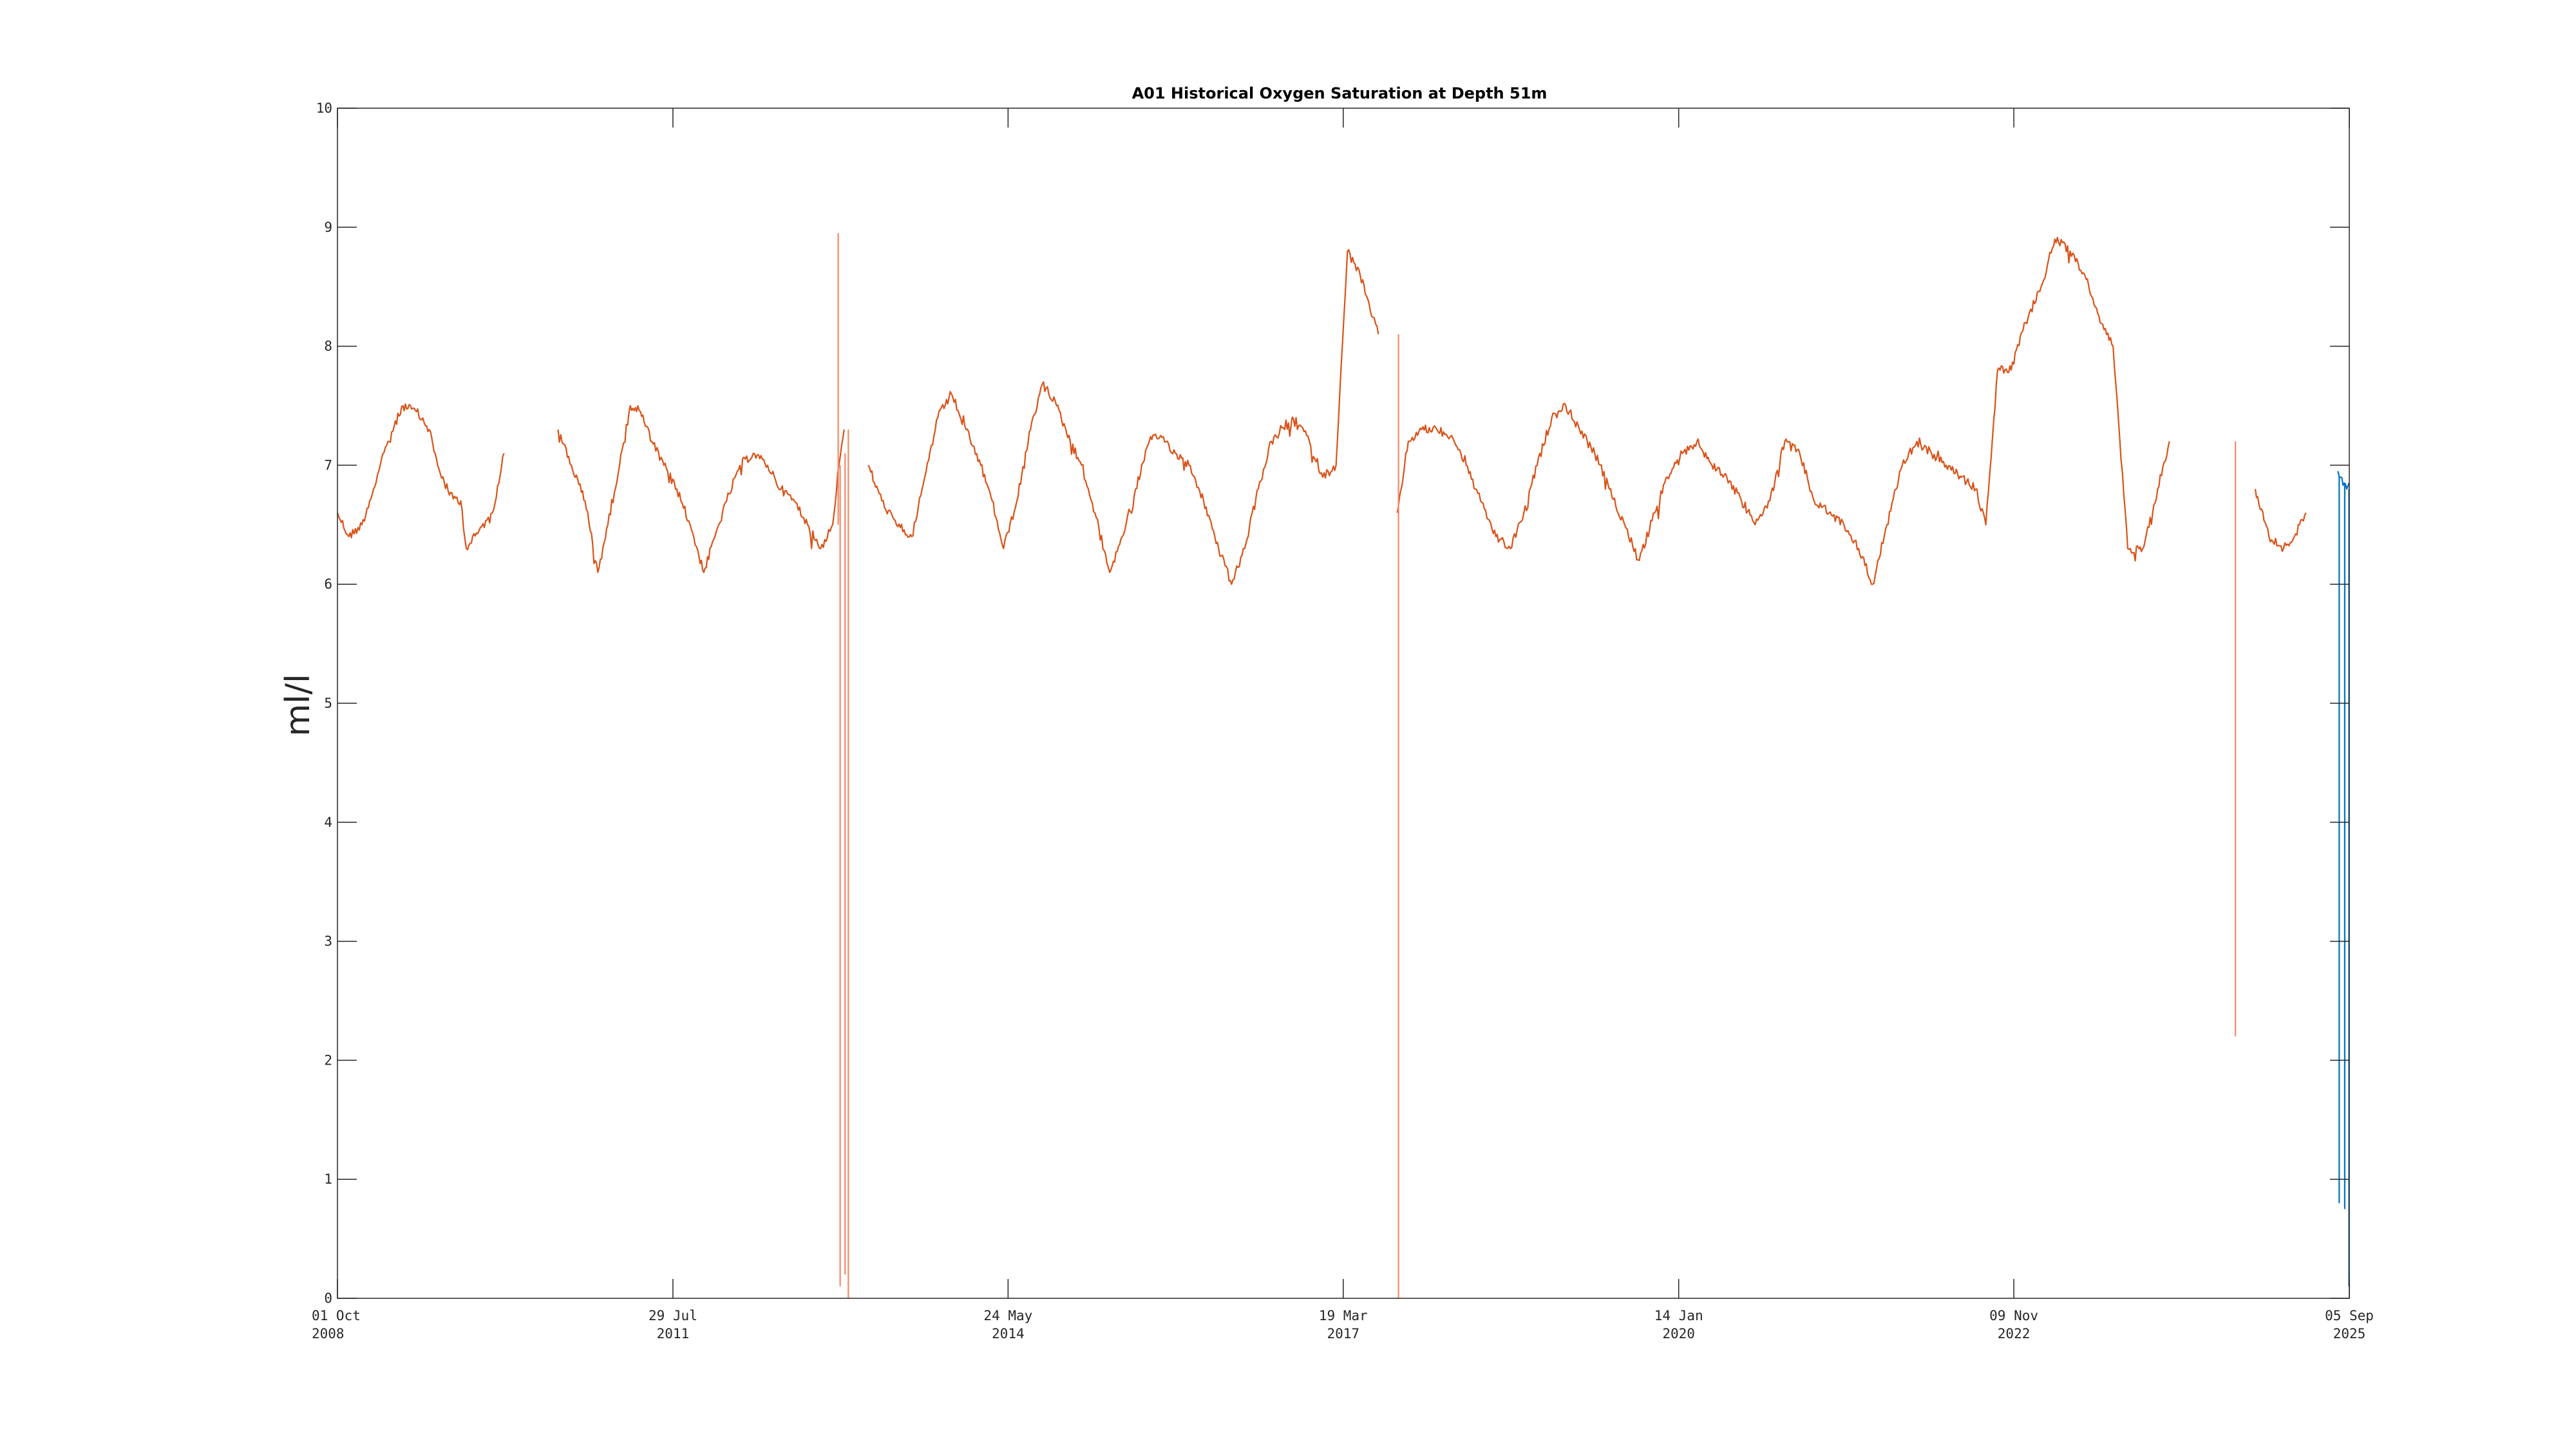 The width and height of the screenshot is (2576, 1449). What do you see at coordinates (2349, 1316) in the screenshot?
I see `x-tick-label-6-line1: 05 Sep` at bounding box center [2349, 1316].